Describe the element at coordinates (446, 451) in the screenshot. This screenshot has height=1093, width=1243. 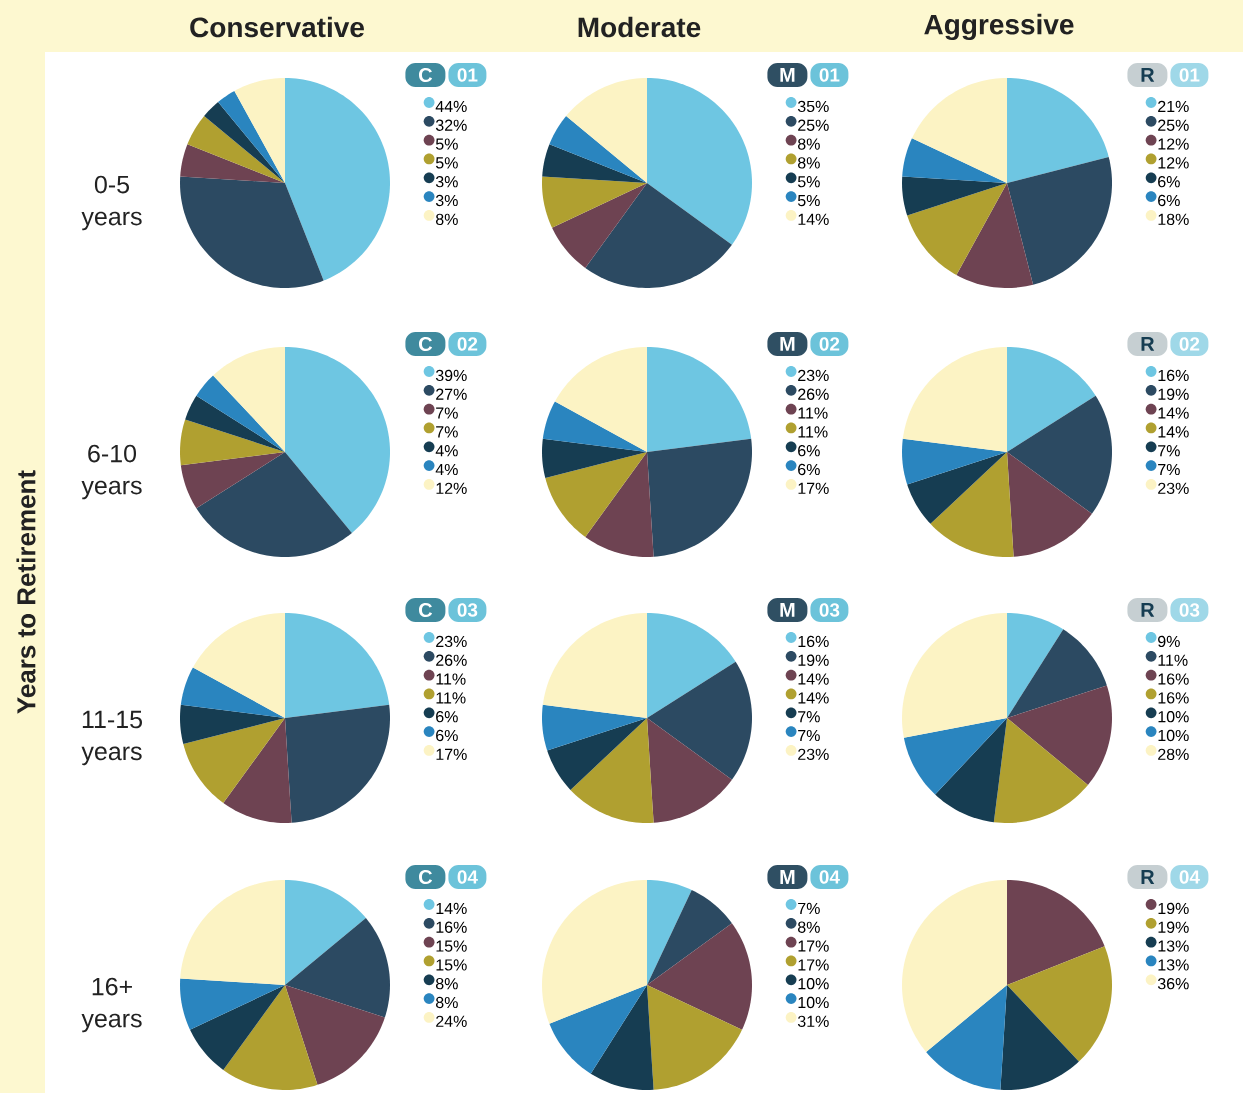
I see `legend-label: 4%` at that location.